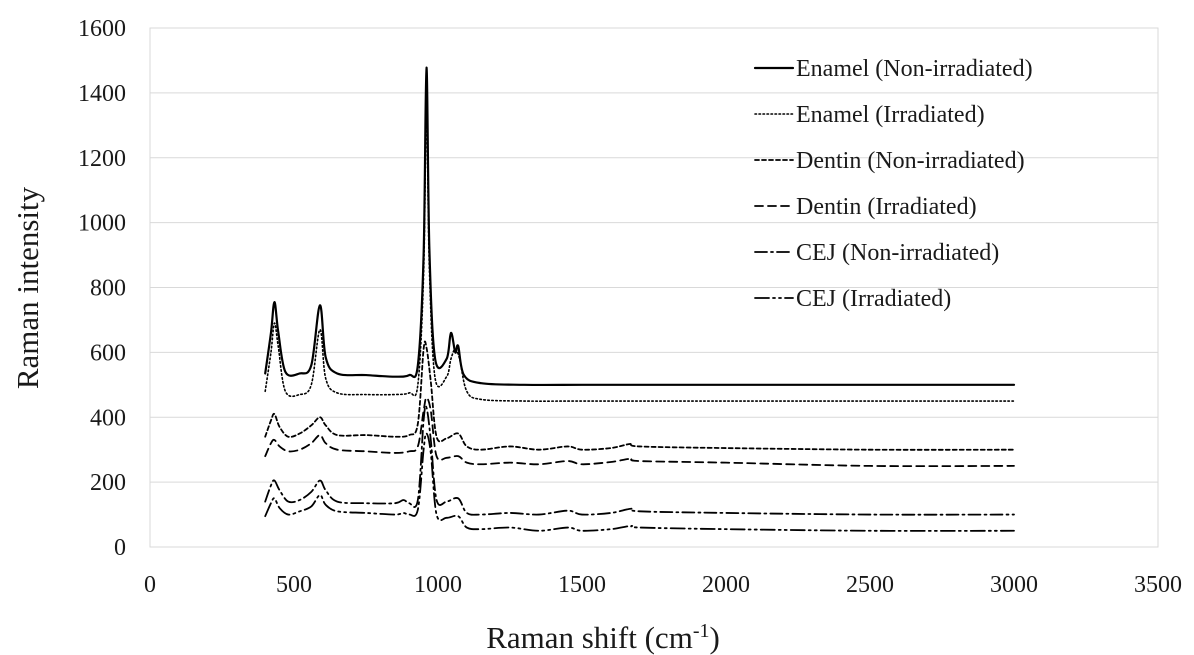 This screenshot has height=655, width=1194. I want to click on legend-item-6: CEJ (Irradiated), so click(852, 299).